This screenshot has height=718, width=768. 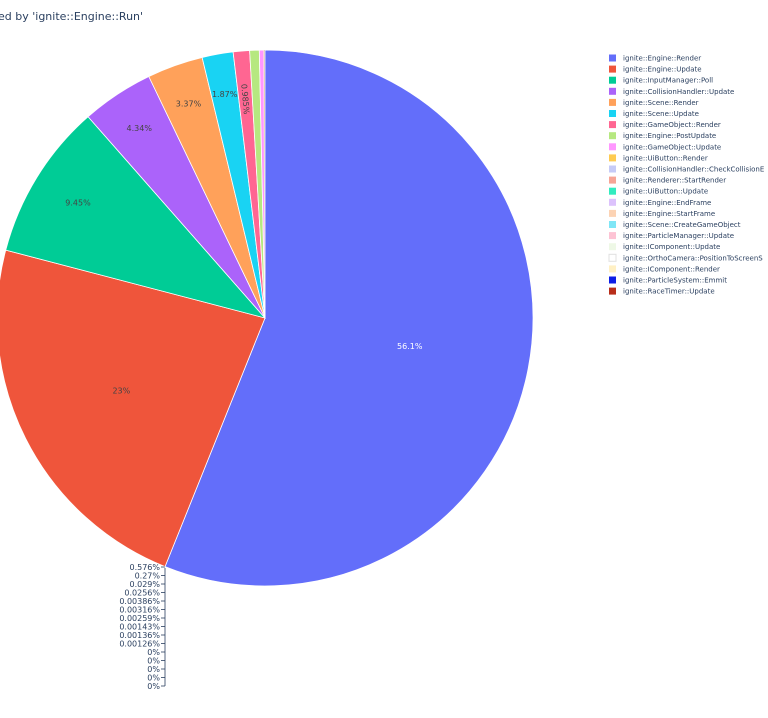 What do you see at coordinates (671, 269) in the screenshot?
I see `legend-item-label: ignite::IComponent::Render` at bounding box center [671, 269].